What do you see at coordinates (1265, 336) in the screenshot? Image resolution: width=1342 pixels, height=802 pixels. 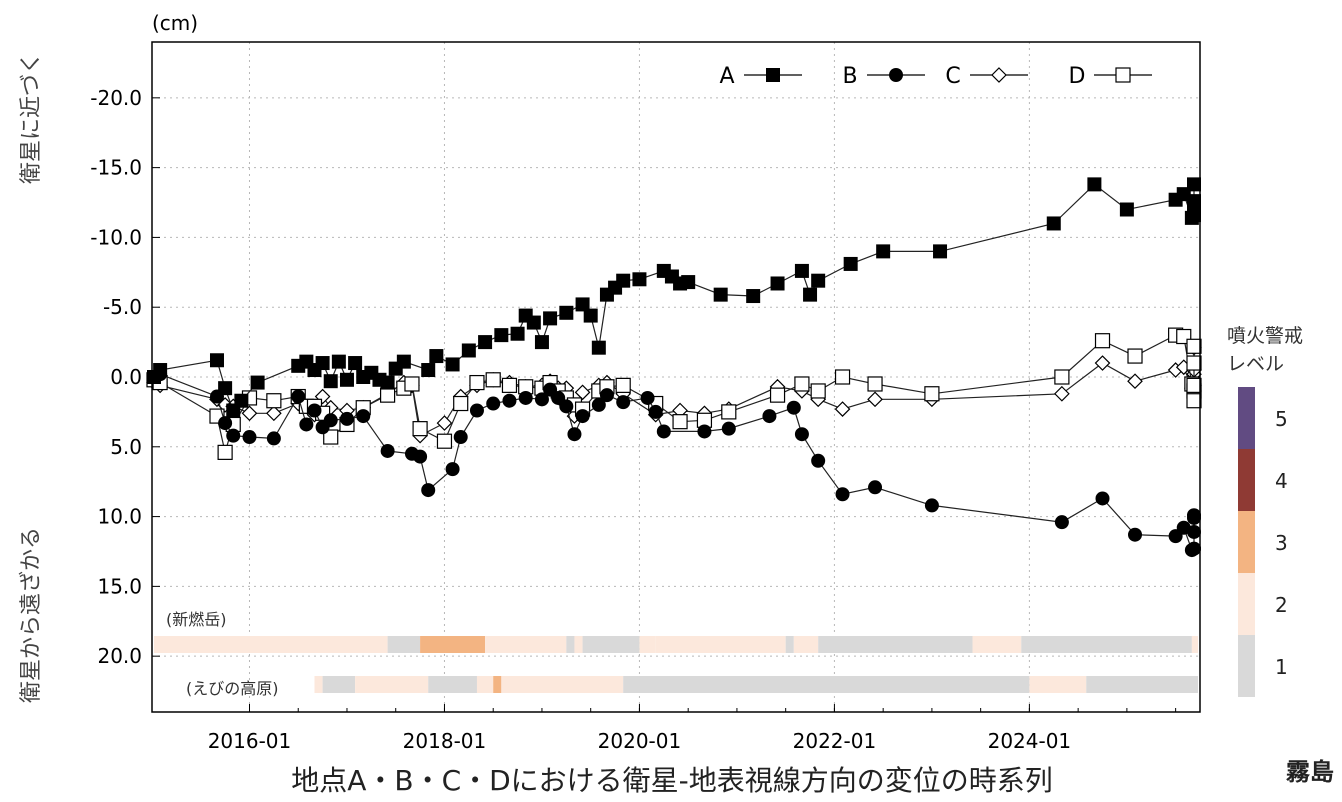 I see `alert-legend-title-1: 噴火警戒` at bounding box center [1265, 336].